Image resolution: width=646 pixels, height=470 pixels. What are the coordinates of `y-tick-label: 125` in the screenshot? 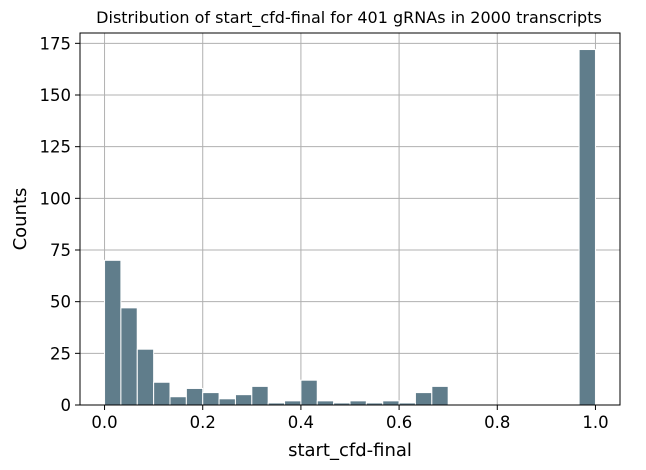 It's located at (56, 147).